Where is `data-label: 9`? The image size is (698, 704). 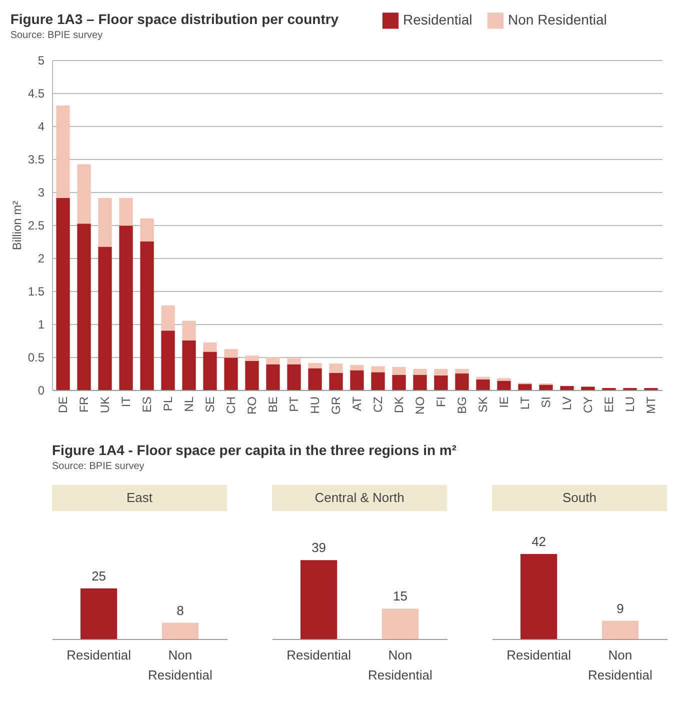
data-label: 9 is located at coordinates (620, 608).